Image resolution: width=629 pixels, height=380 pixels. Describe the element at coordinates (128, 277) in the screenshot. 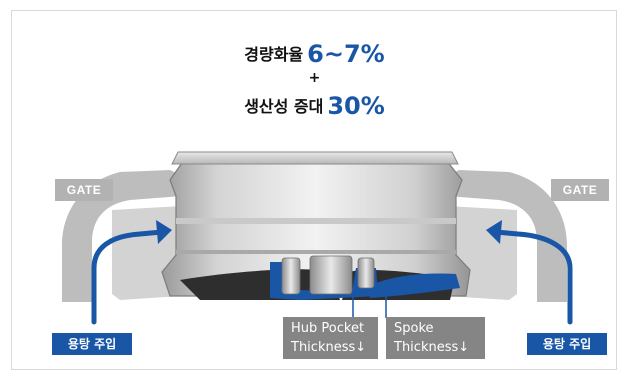

I see `left-flow-arrow` at that location.